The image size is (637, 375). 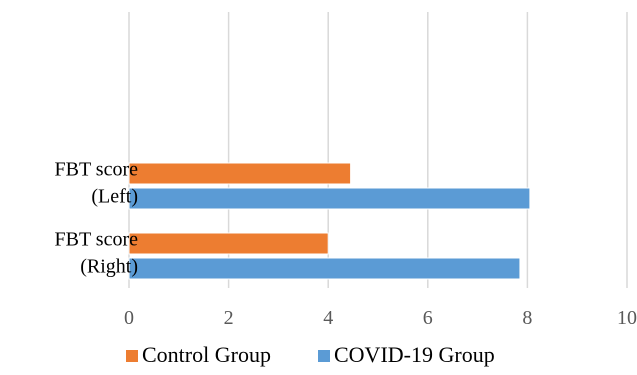 What do you see at coordinates (310, 354) in the screenshot?
I see `legend: Control Group COVID-19 Group` at bounding box center [310, 354].